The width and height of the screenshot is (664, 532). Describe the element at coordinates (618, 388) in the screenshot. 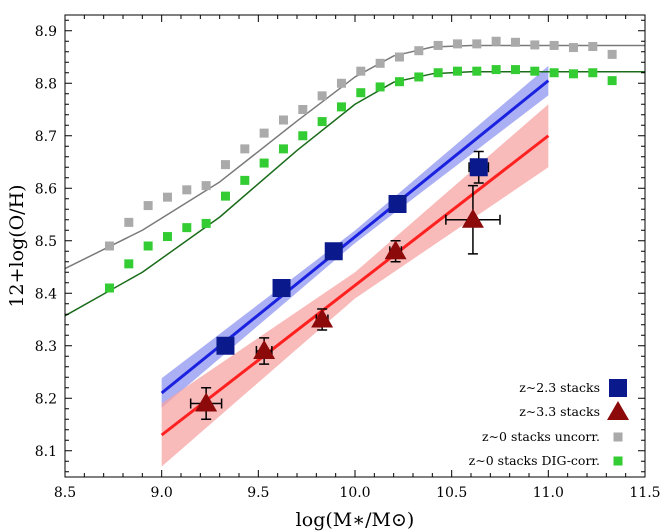

I see `legend-marker-square` at that location.